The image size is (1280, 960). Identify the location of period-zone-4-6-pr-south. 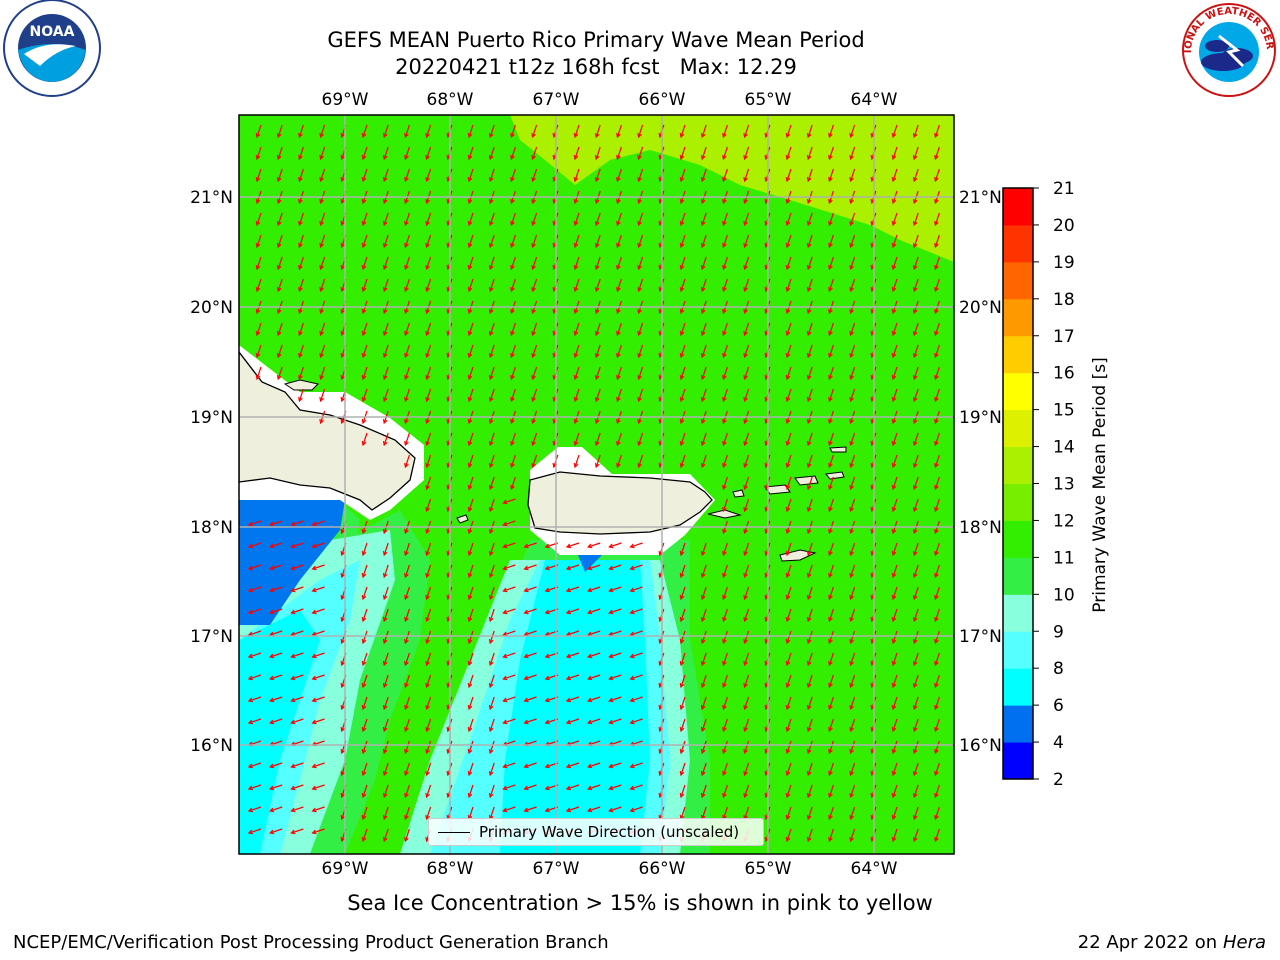
(590, 563).